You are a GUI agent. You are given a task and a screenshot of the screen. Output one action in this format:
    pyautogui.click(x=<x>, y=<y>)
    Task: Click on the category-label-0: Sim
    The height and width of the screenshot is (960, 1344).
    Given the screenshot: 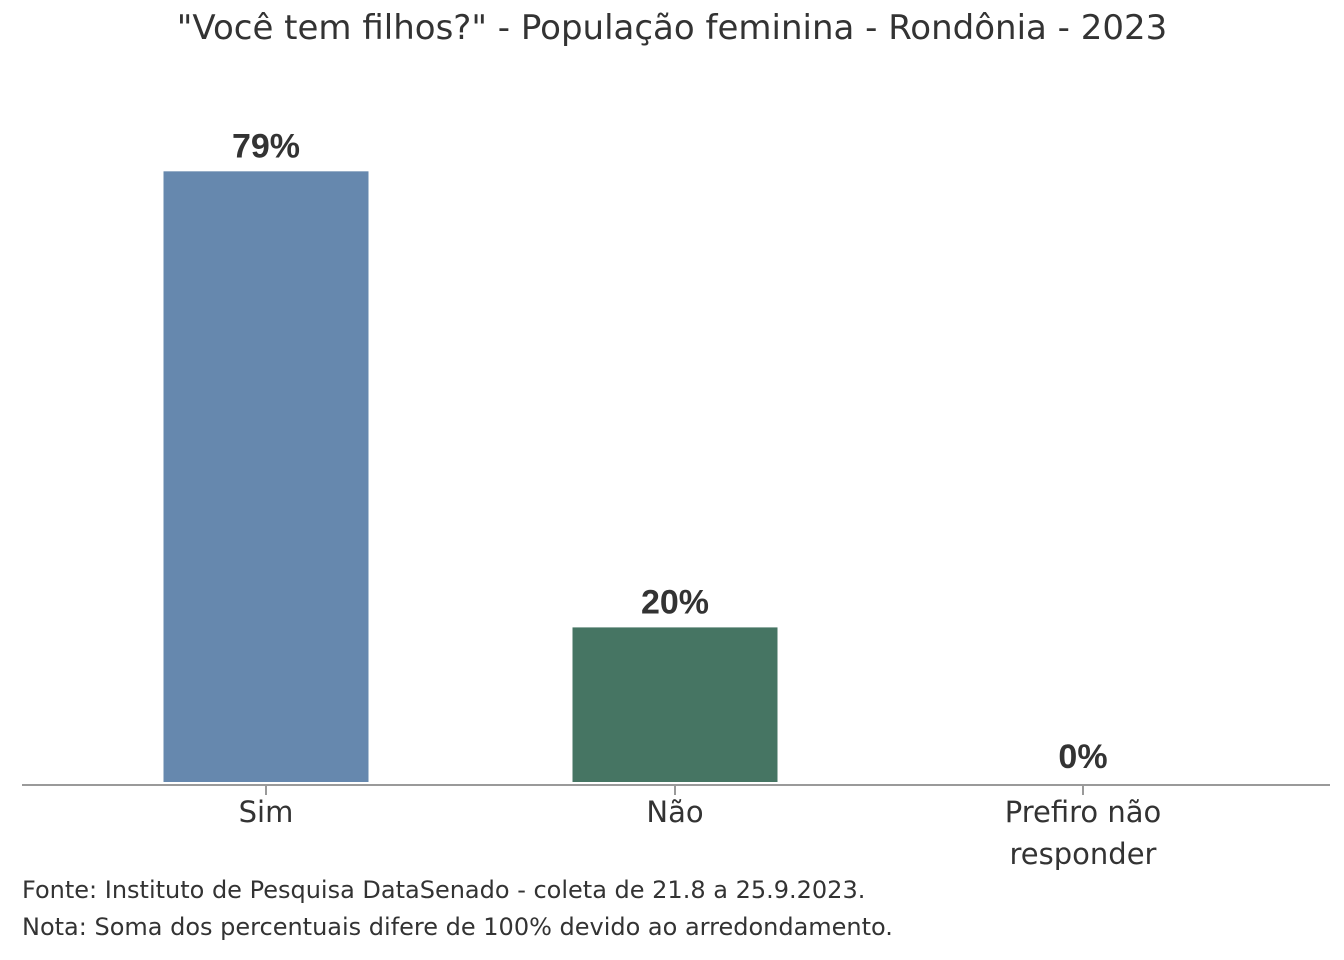 What is the action you would take?
    pyautogui.click(x=266, y=812)
    